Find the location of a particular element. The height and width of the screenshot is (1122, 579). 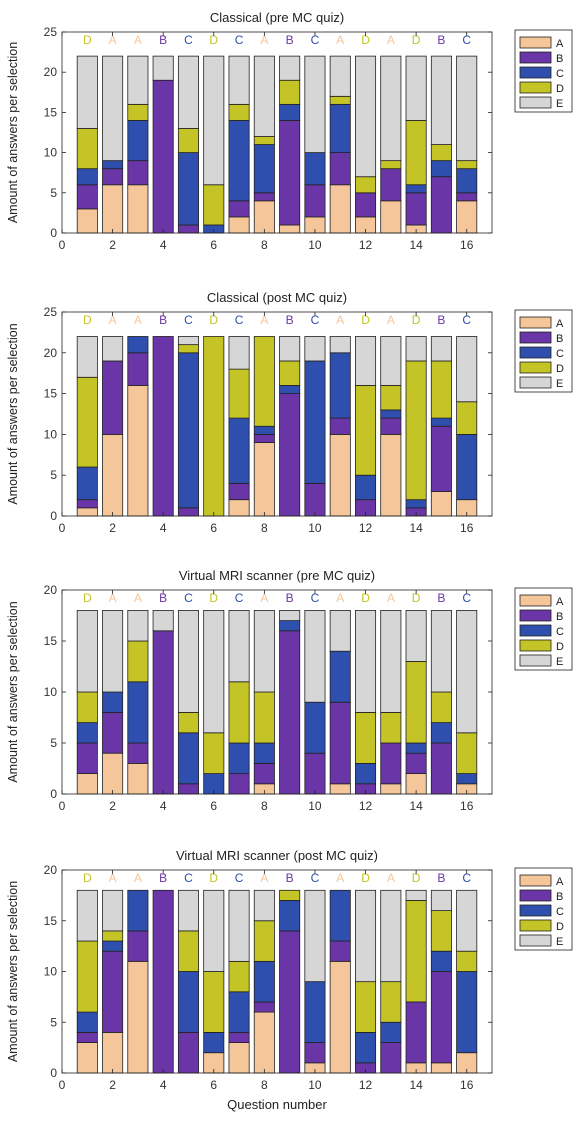

bar-segment-q9-d is located at coordinates (290, 895).